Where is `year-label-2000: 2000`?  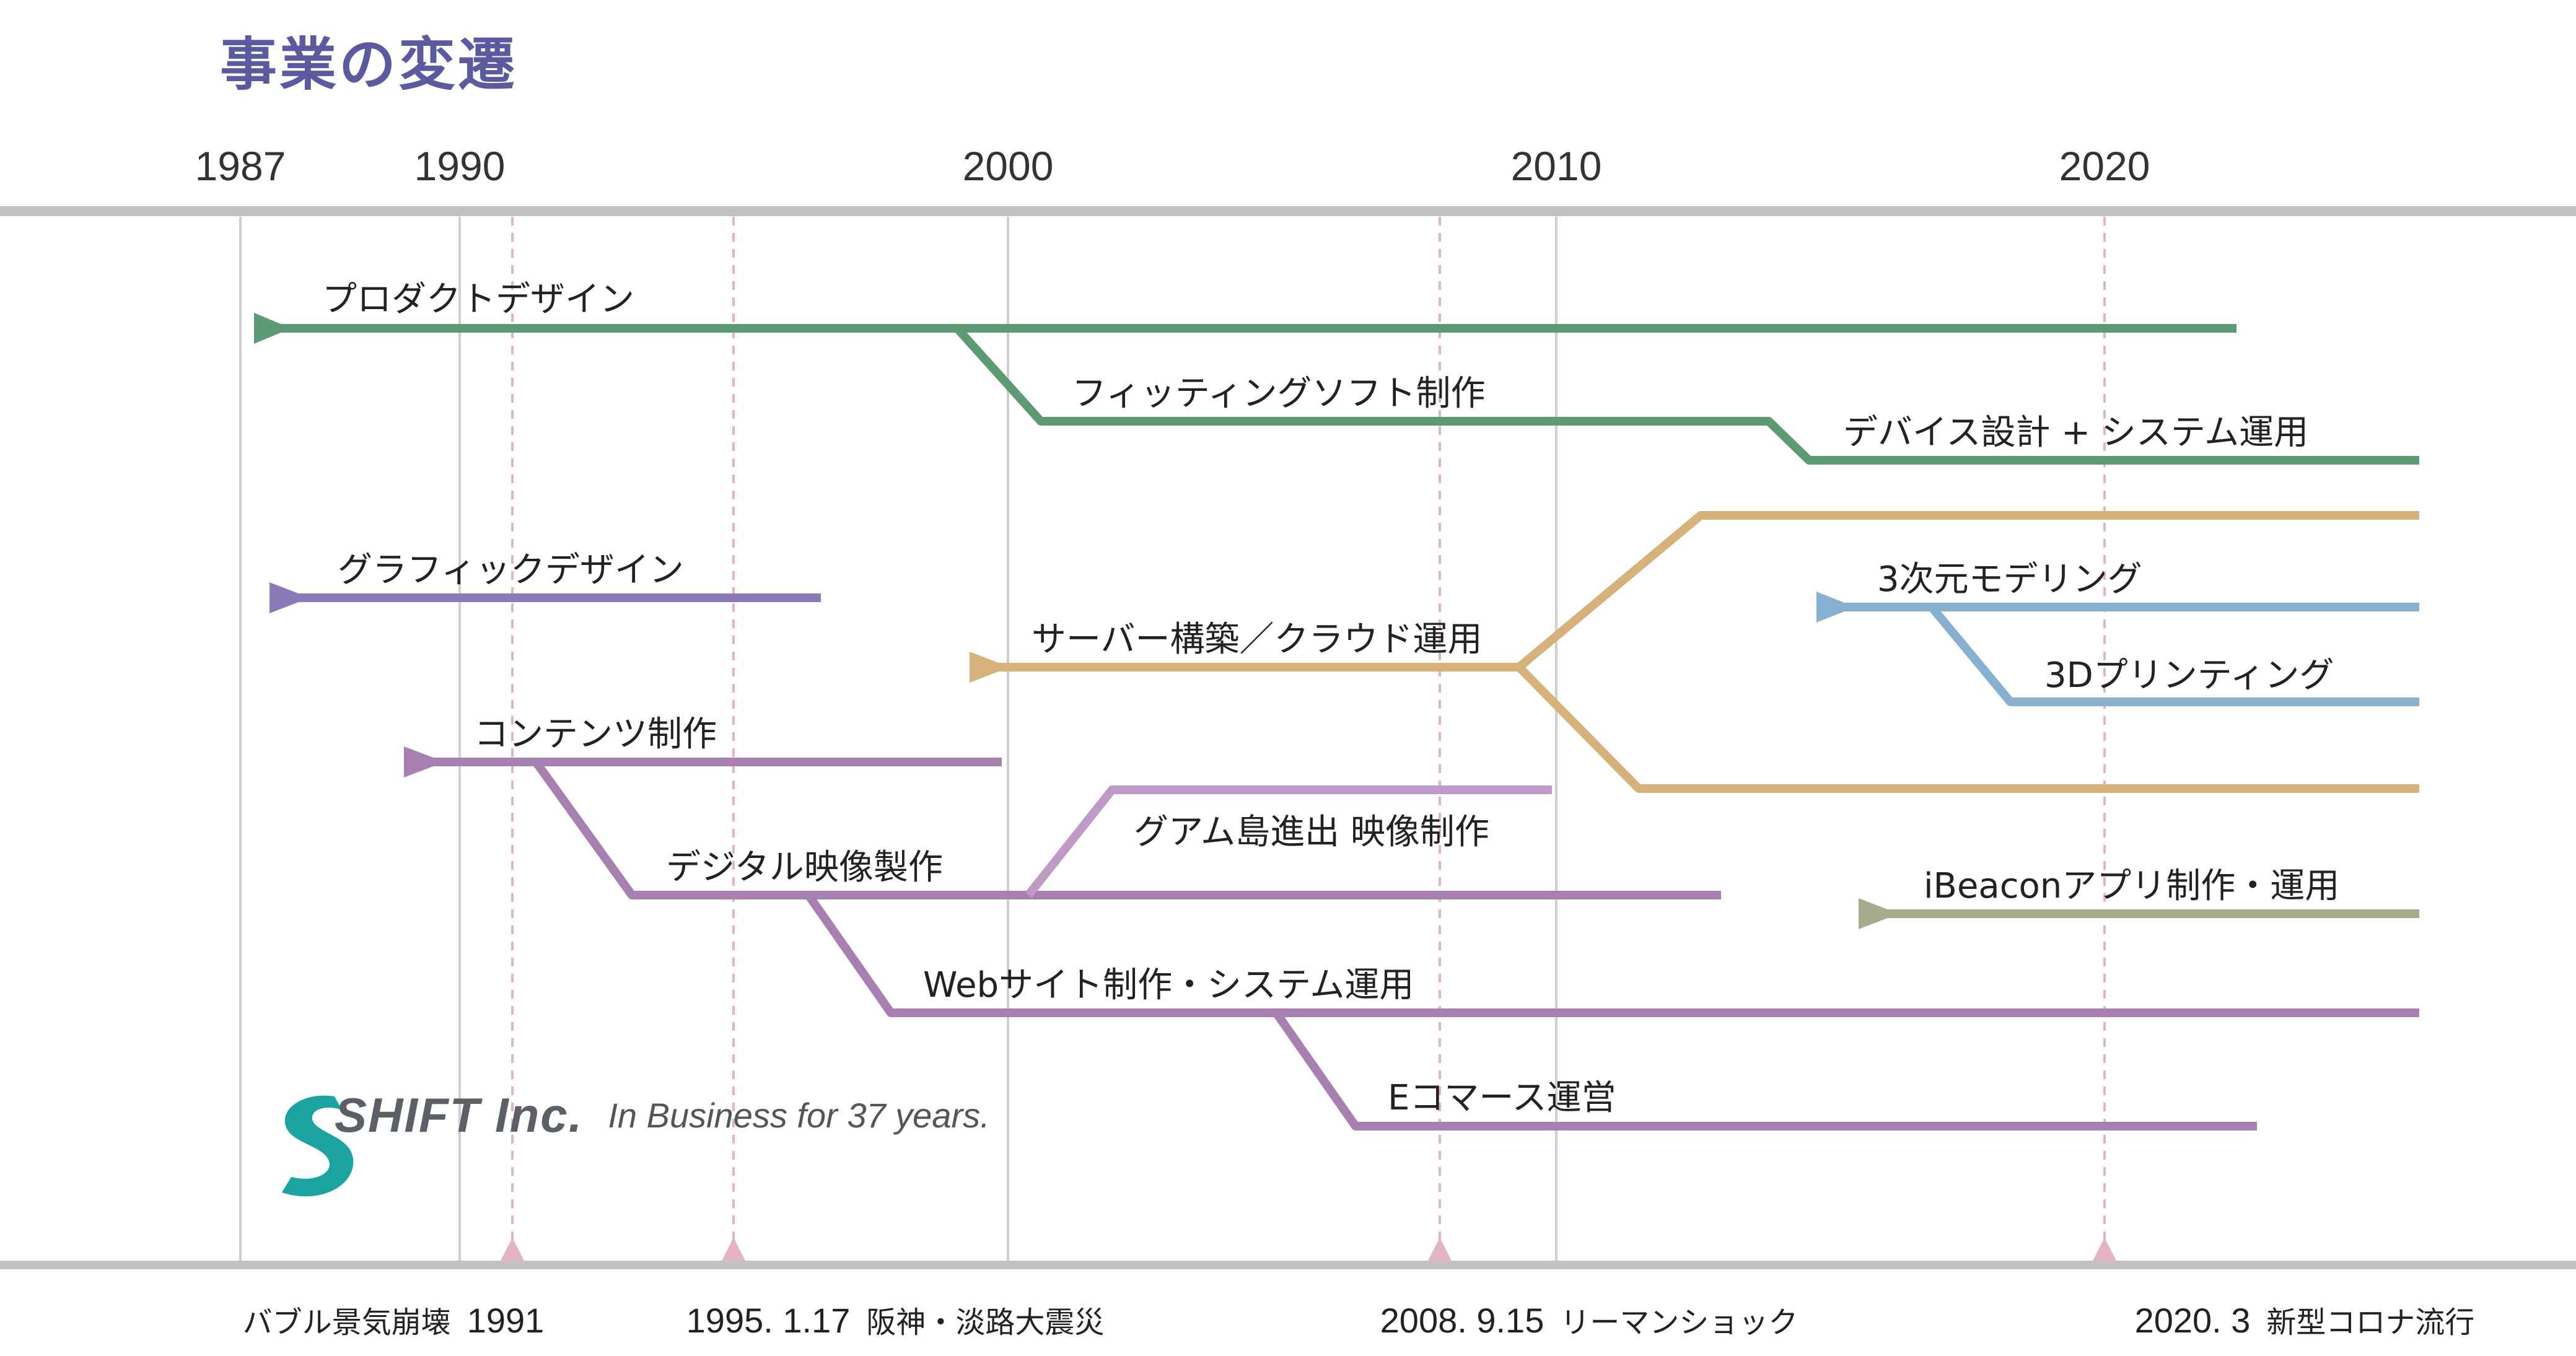
year-label-2000: 2000 is located at coordinates (1008, 166).